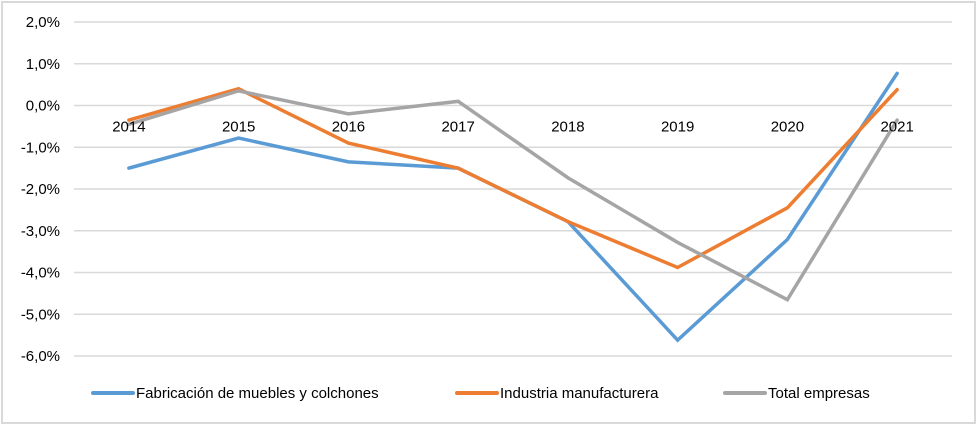  What do you see at coordinates (43, 106) in the screenshot?
I see `y-tick-label: 0,0%` at bounding box center [43, 106].